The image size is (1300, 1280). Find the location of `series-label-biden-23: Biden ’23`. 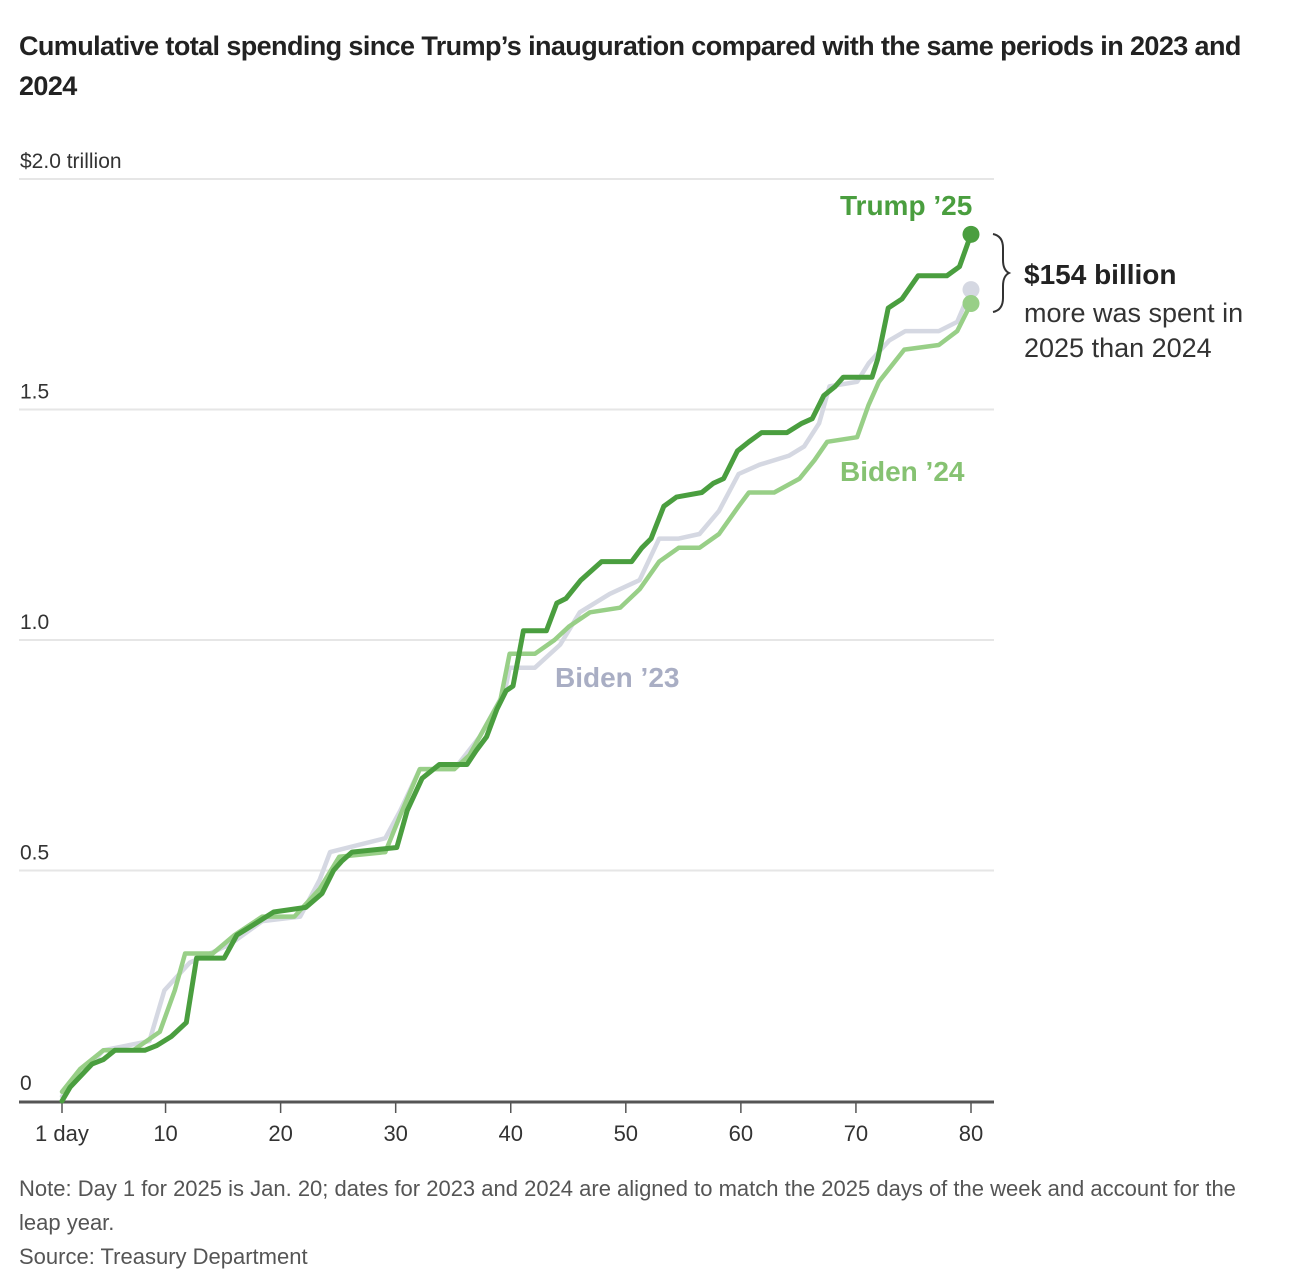

series-label-biden-23: Biden ’23 is located at coordinates (617, 677).